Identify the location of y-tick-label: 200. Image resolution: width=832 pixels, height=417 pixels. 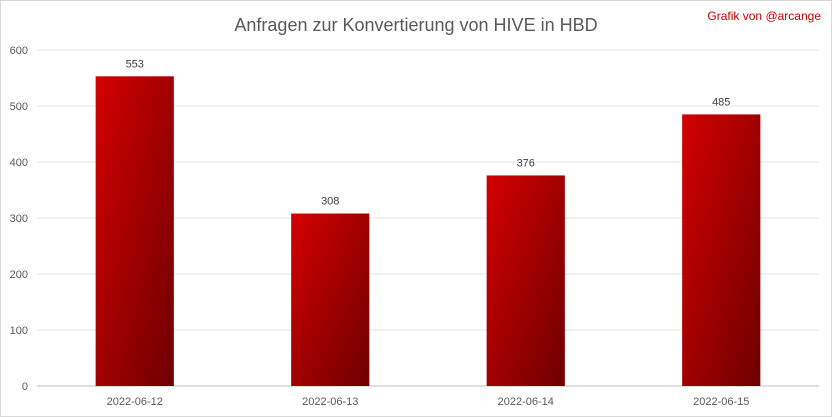
(19, 275).